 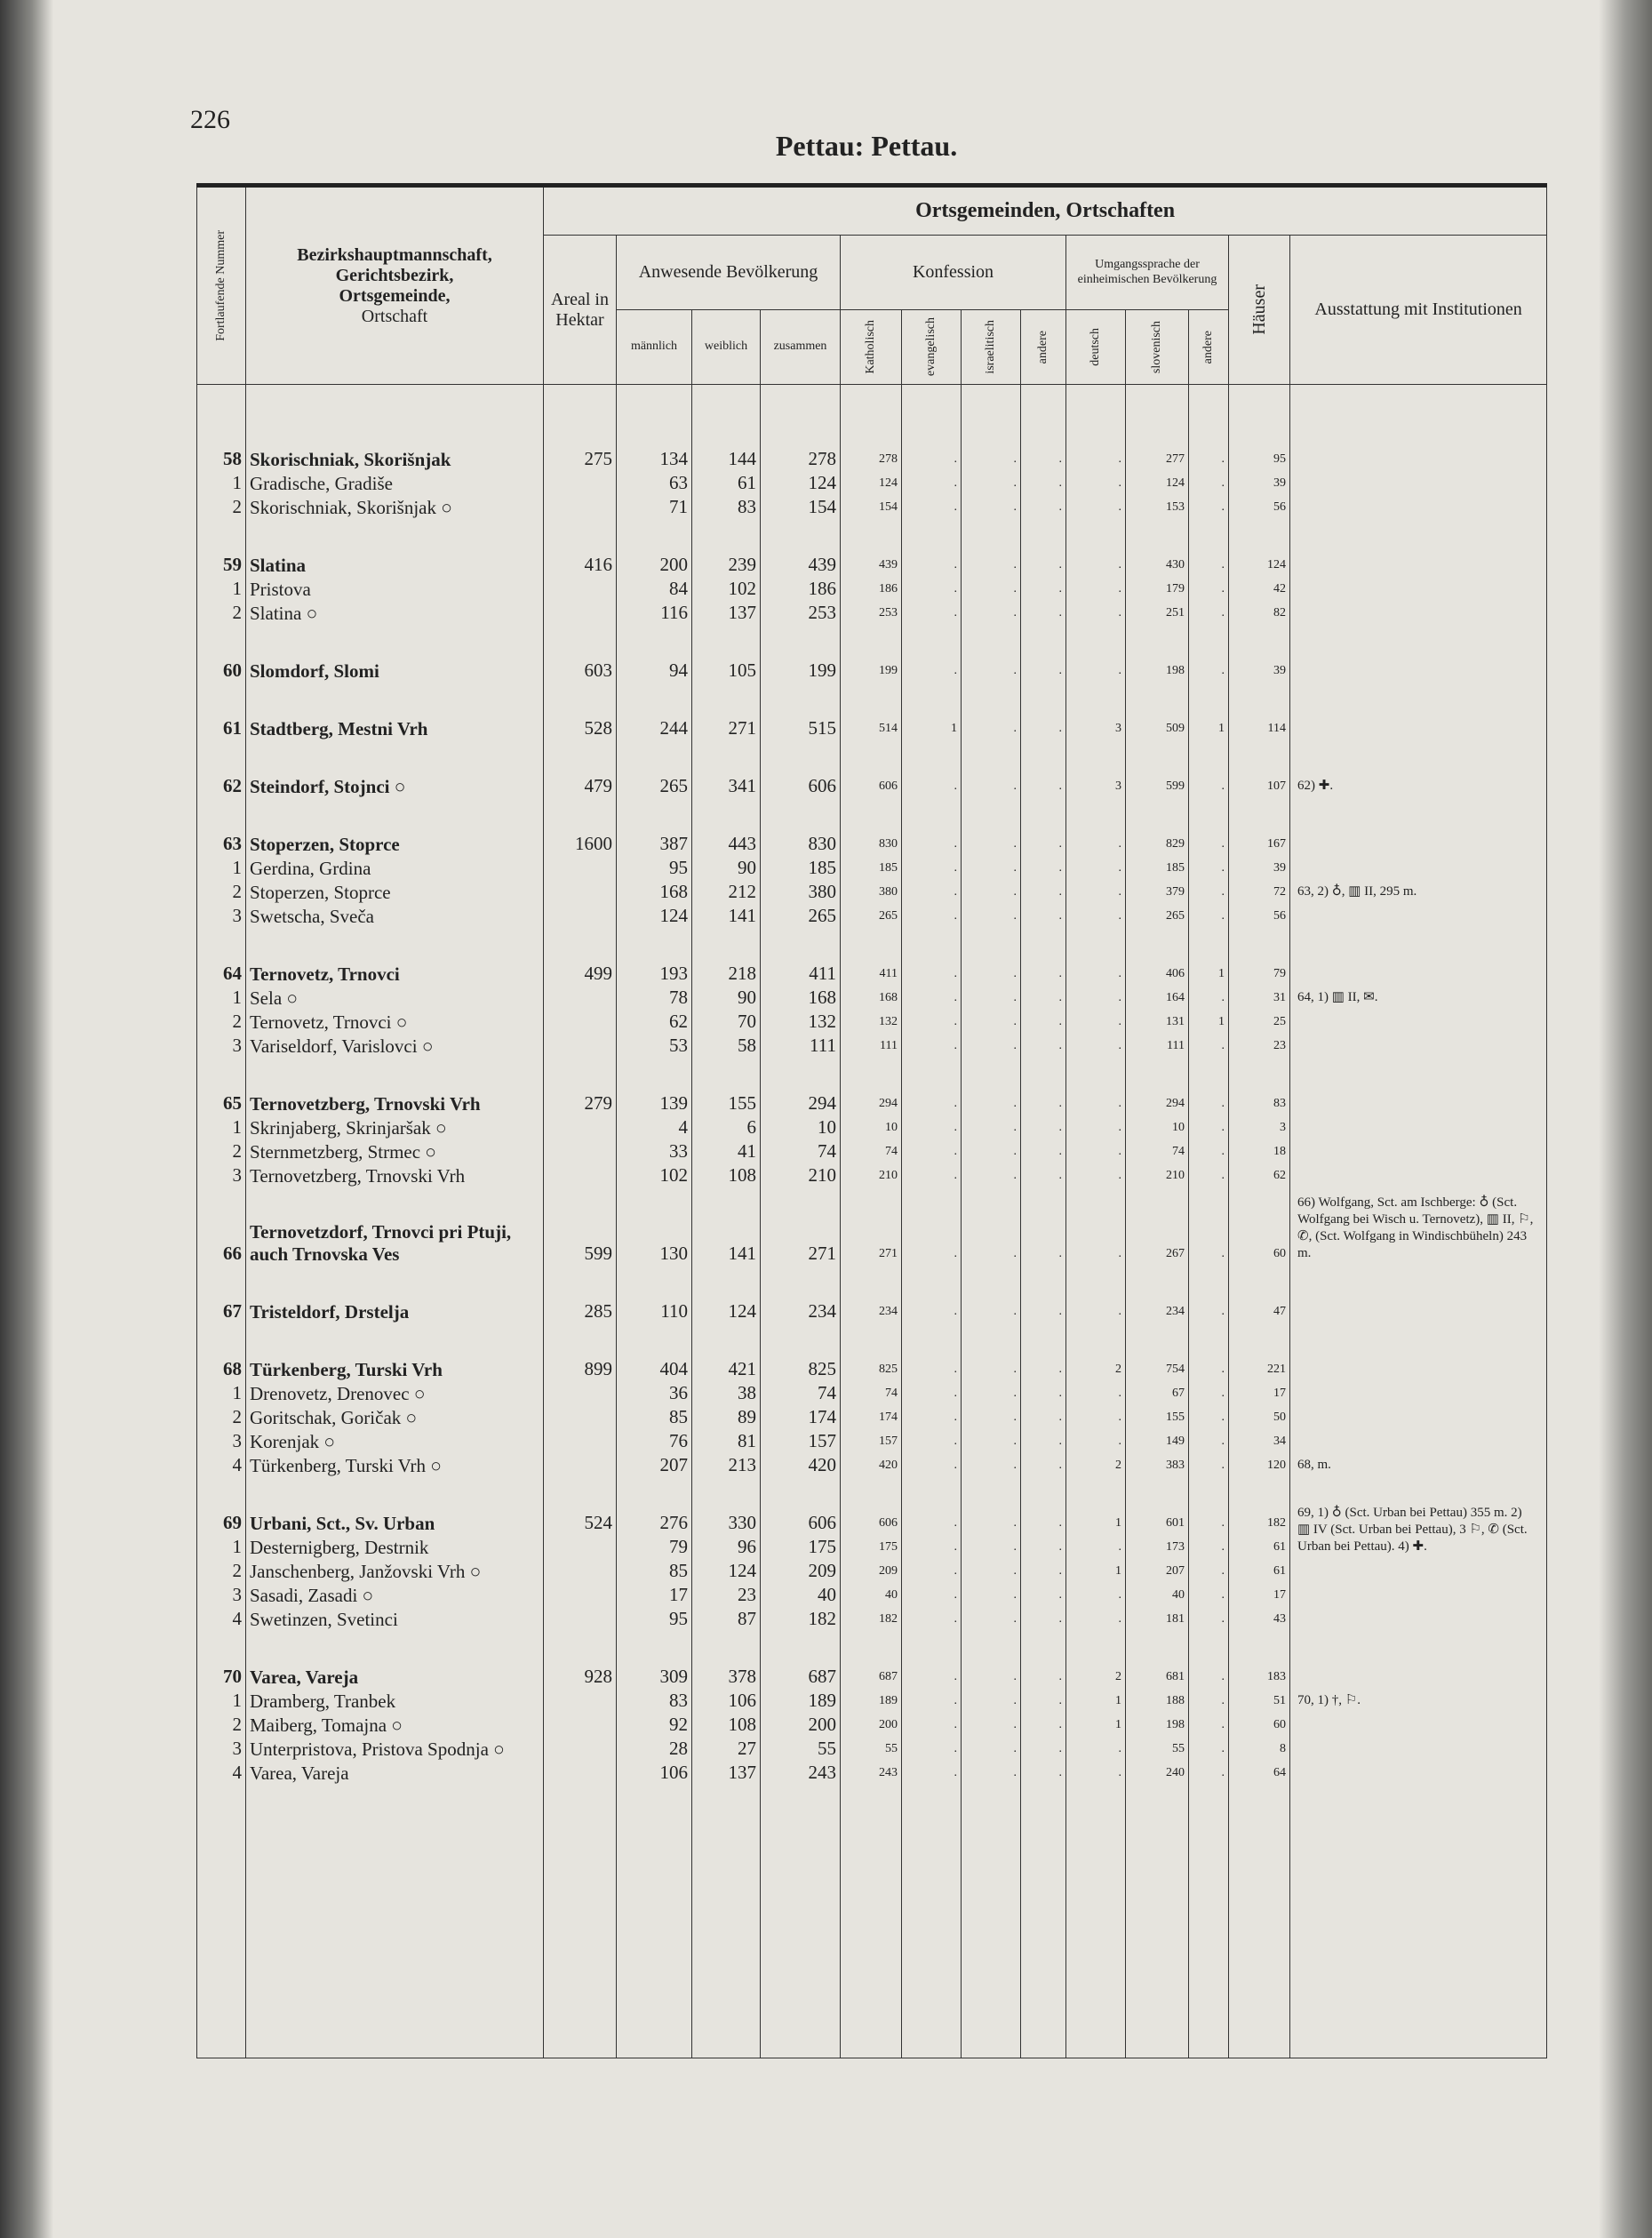 I want to click on table-cell: 271, so click(x=871, y=1226).